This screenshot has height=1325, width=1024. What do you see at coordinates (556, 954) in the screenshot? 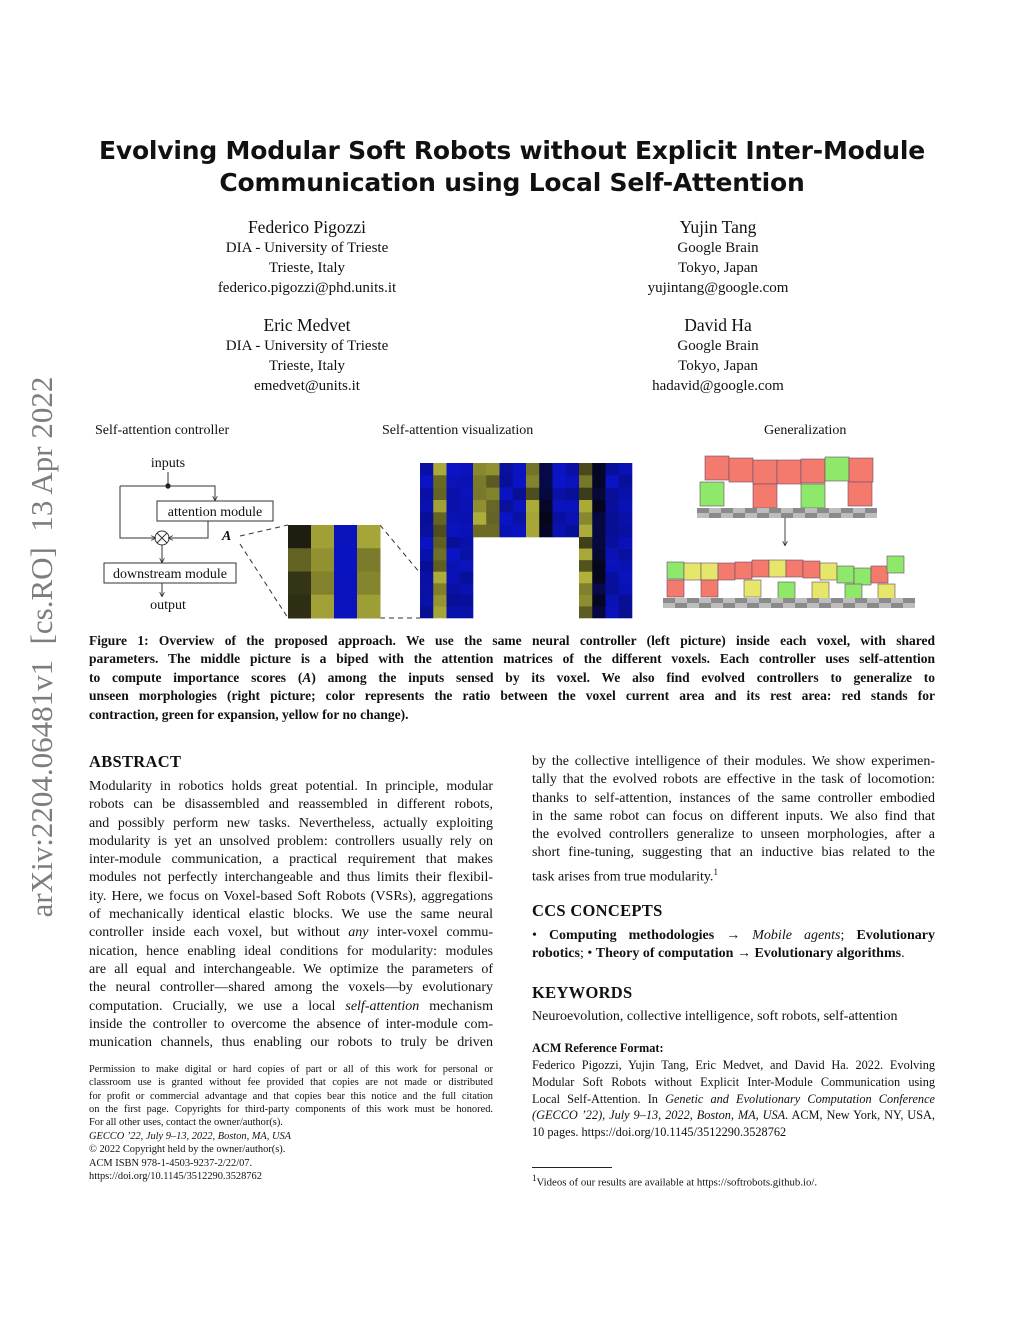
I see `text-segment: robotics` at bounding box center [556, 954].